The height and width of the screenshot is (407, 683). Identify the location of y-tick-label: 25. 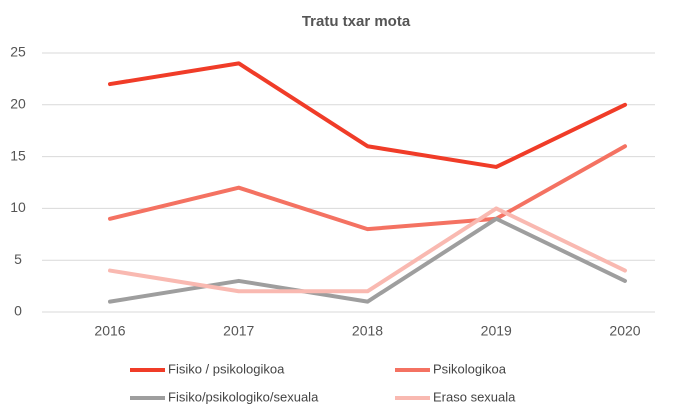
(18, 52).